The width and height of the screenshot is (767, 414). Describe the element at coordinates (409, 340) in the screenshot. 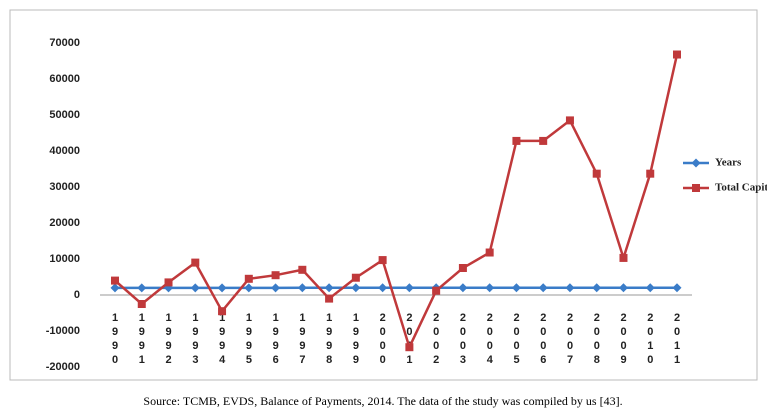

I see `x-tick-label: 2001` at that location.